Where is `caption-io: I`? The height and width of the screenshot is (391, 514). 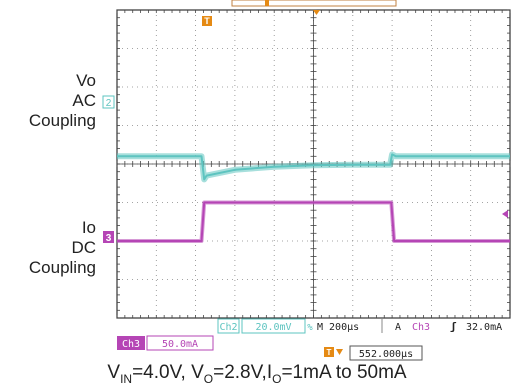 caption-io: I is located at coordinates (269, 372).